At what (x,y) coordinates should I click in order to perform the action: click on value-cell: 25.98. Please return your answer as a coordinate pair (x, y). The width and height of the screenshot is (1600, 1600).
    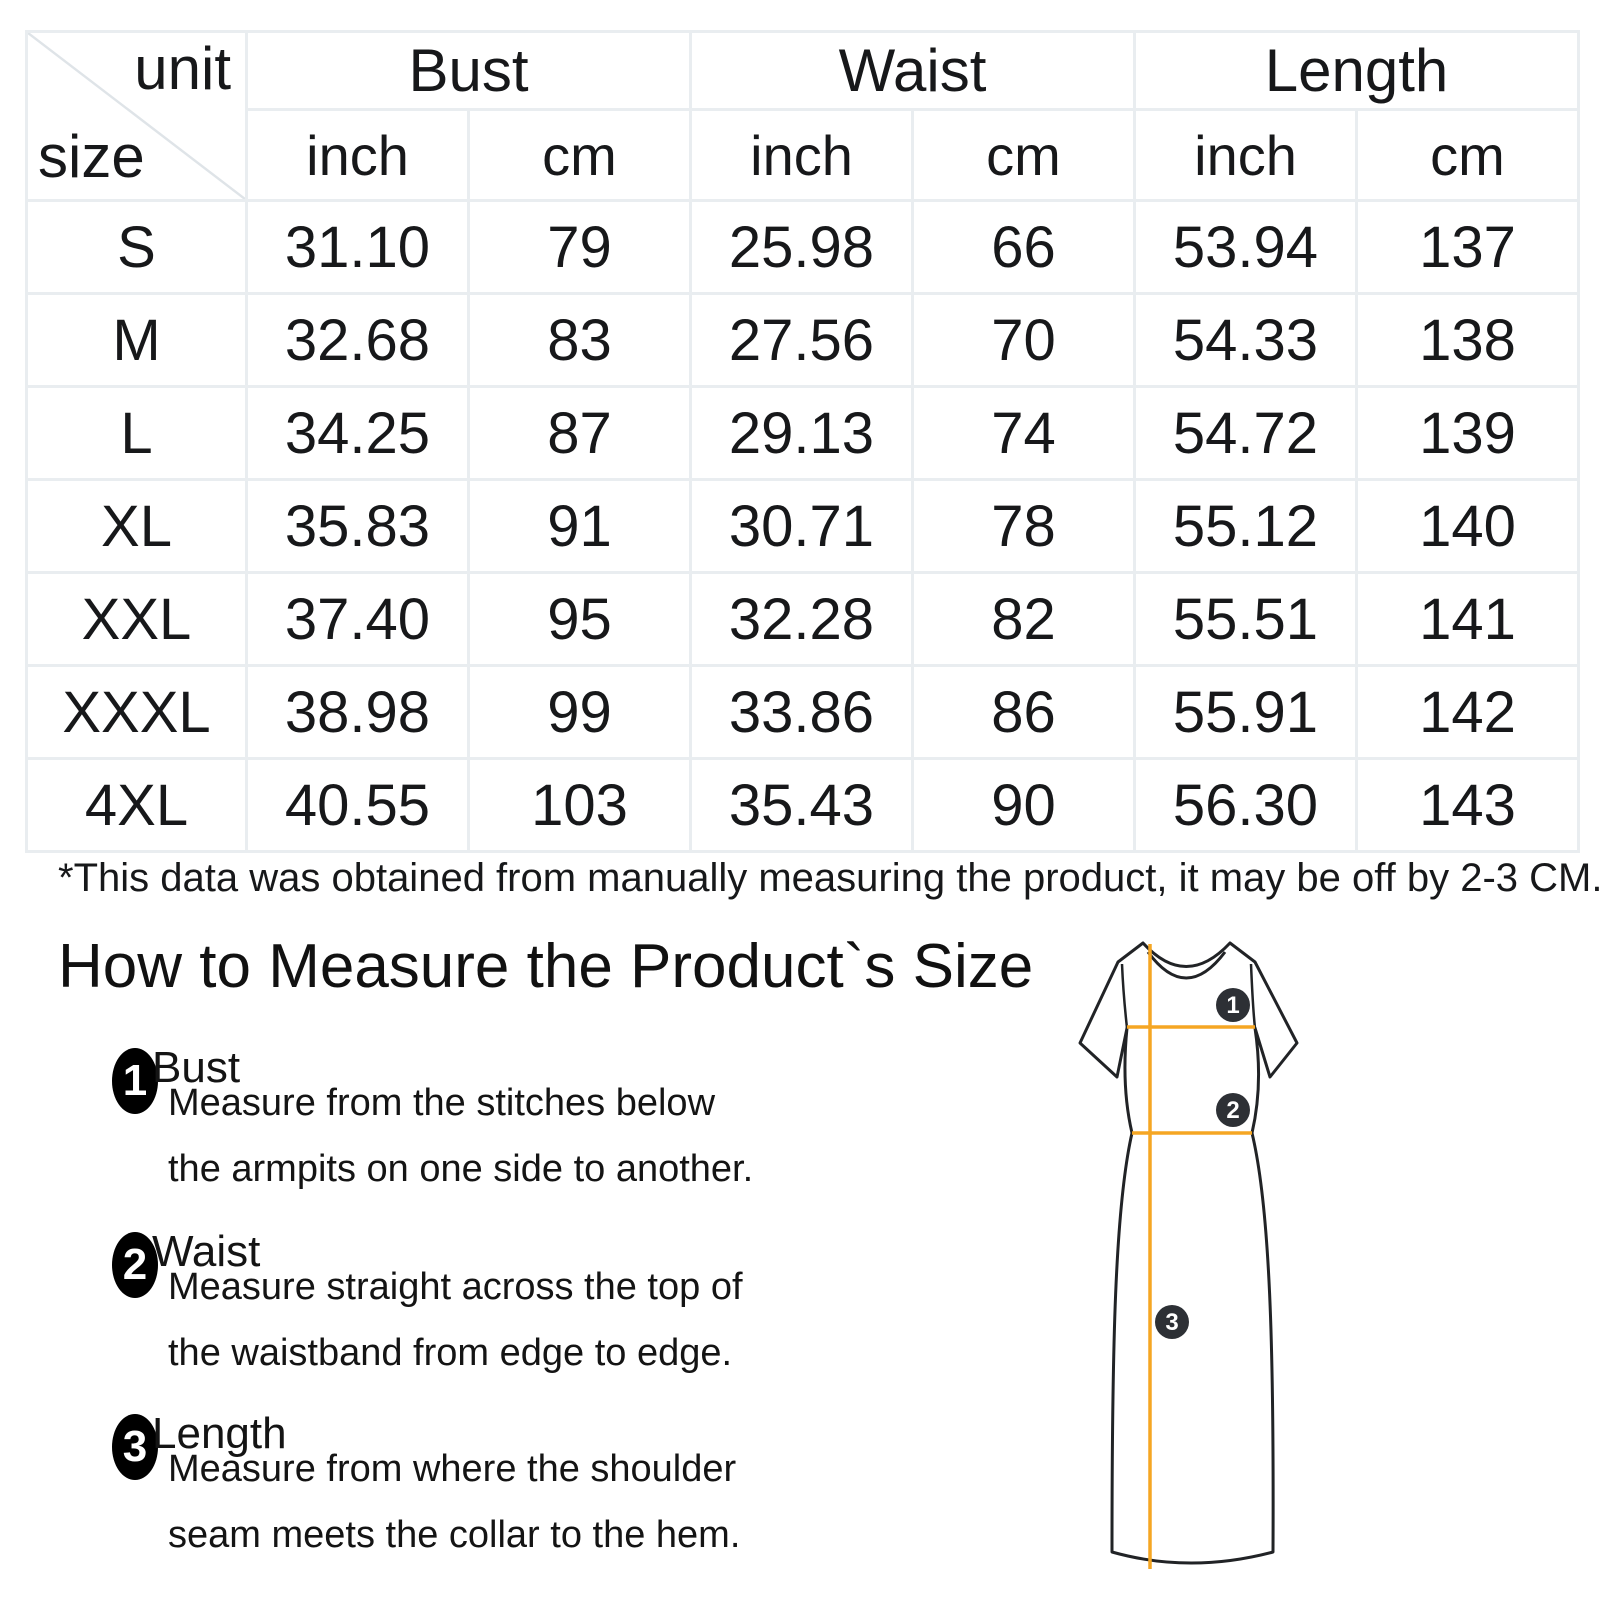
    Looking at the image, I should click on (801, 247).